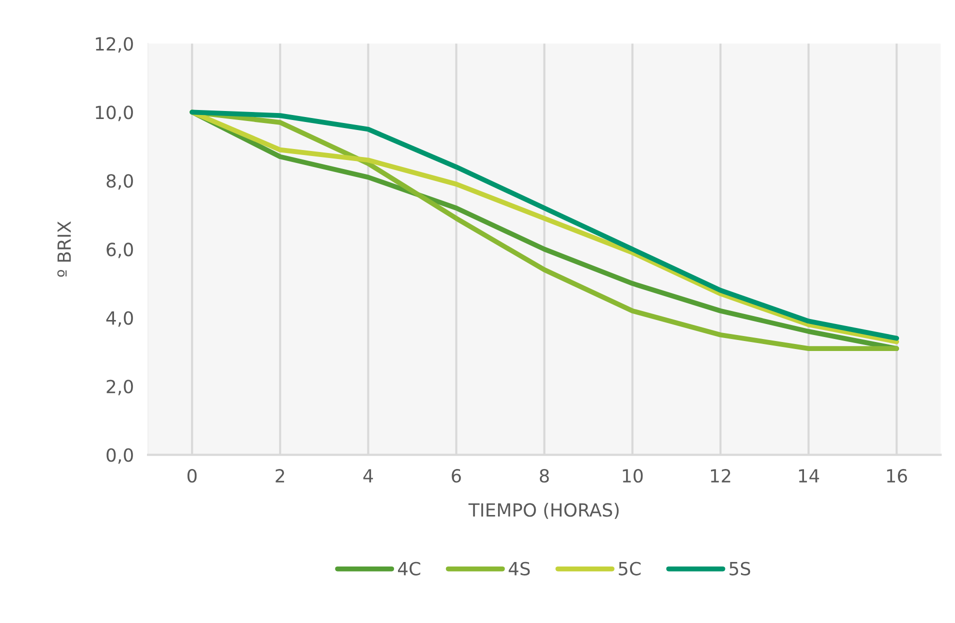  Describe the element at coordinates (632, 476) in the screenshot. I see `x-tick-label: 10` at that location.